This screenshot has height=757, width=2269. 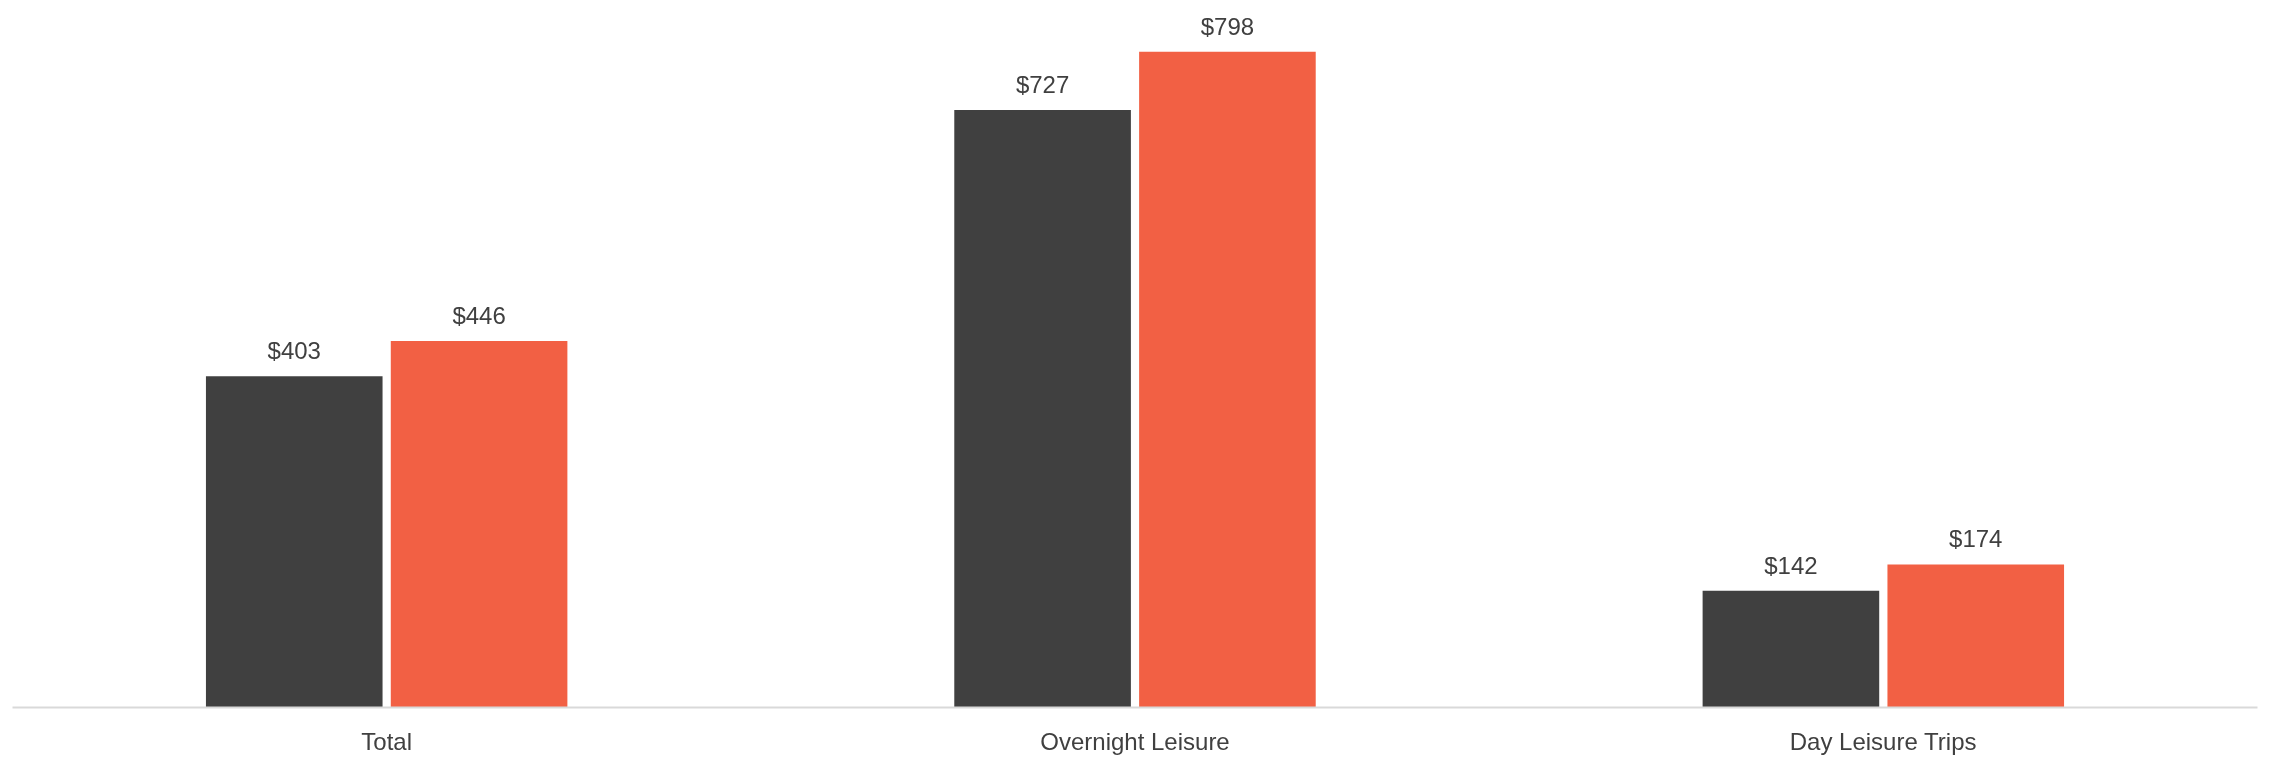 I want to click on x-tick-label: Total, so click(x=387, y=741).